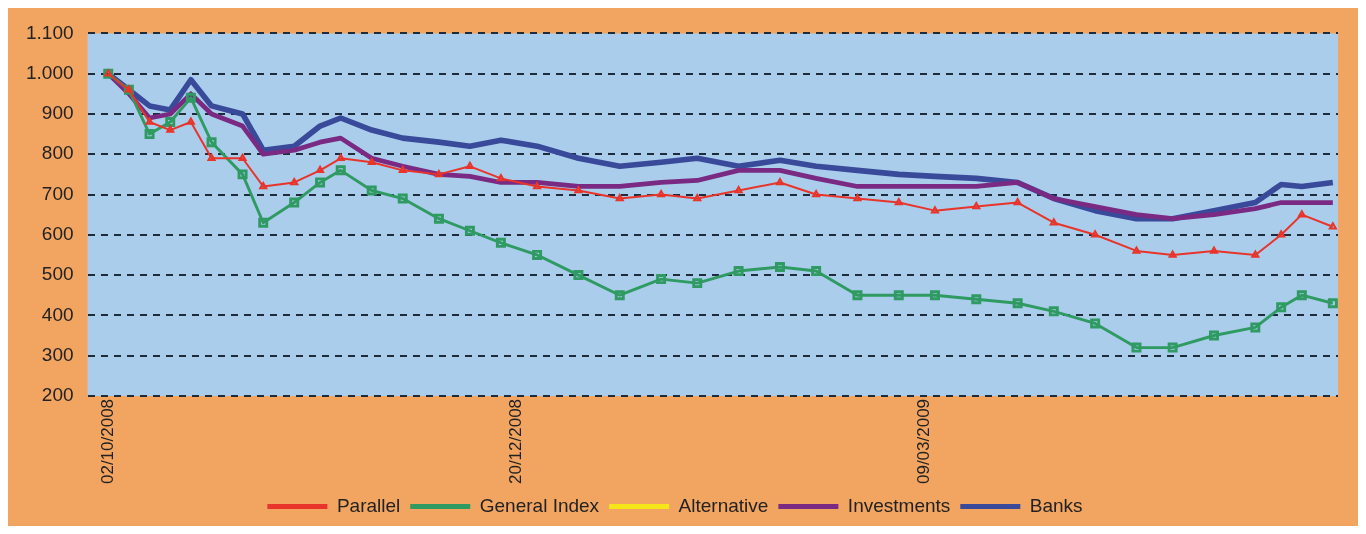 The height and width of the screenshot is (534, 1366). What do you see at coordinates (1056, 505) in the screenshot?
I see `legend-label: Banks` at bounding box center [1056, 505].